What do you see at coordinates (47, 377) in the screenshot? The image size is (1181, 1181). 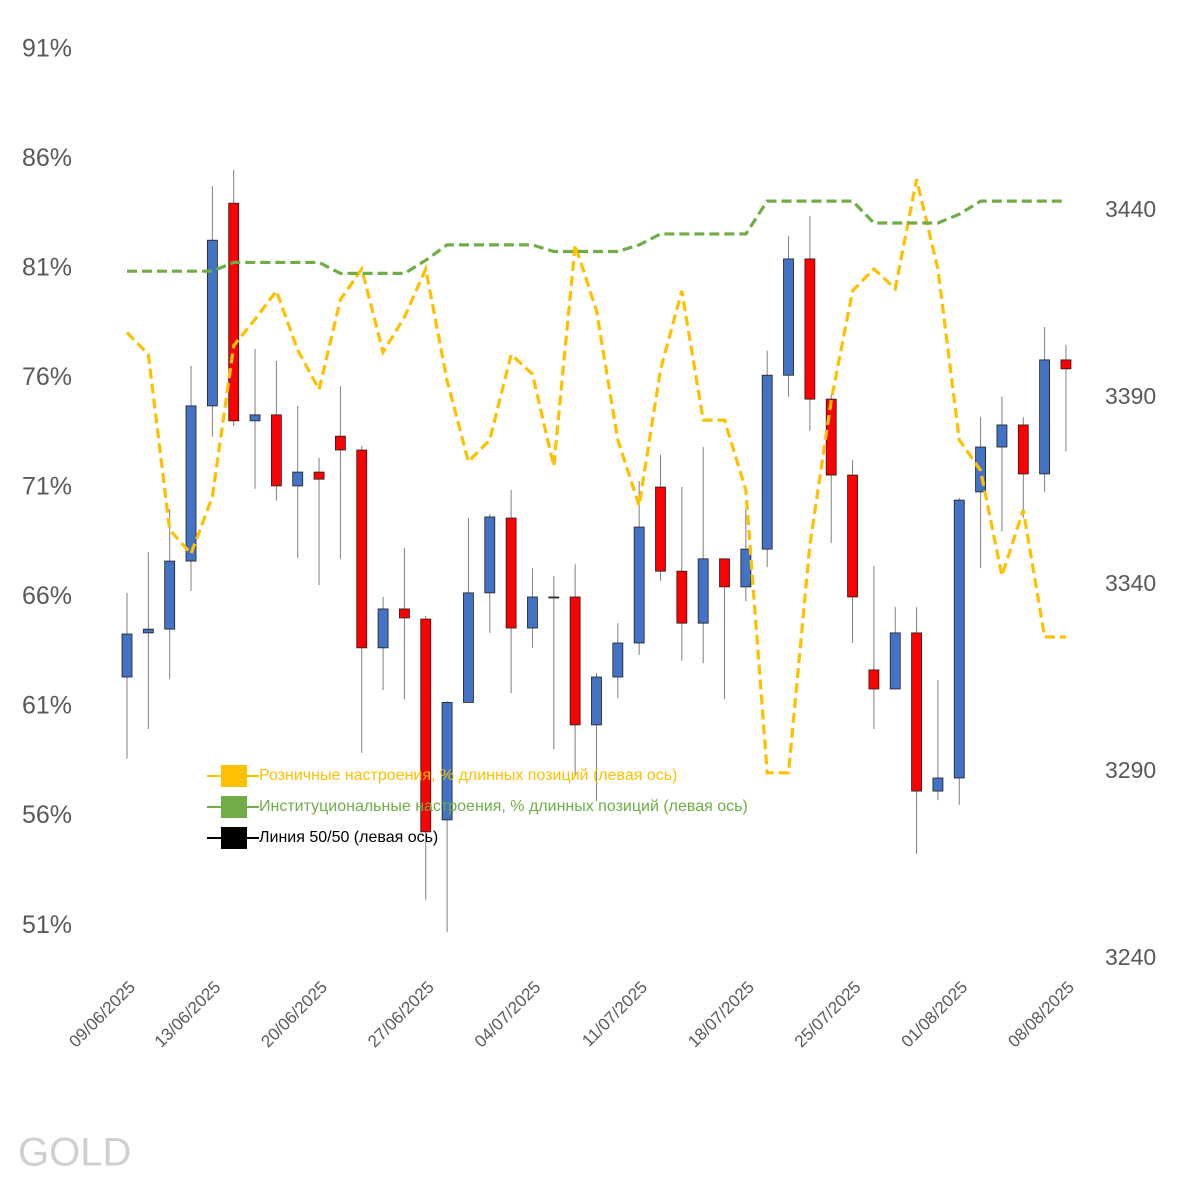 I see `y-tick-label: 76%` at bounding box center [47, 377].